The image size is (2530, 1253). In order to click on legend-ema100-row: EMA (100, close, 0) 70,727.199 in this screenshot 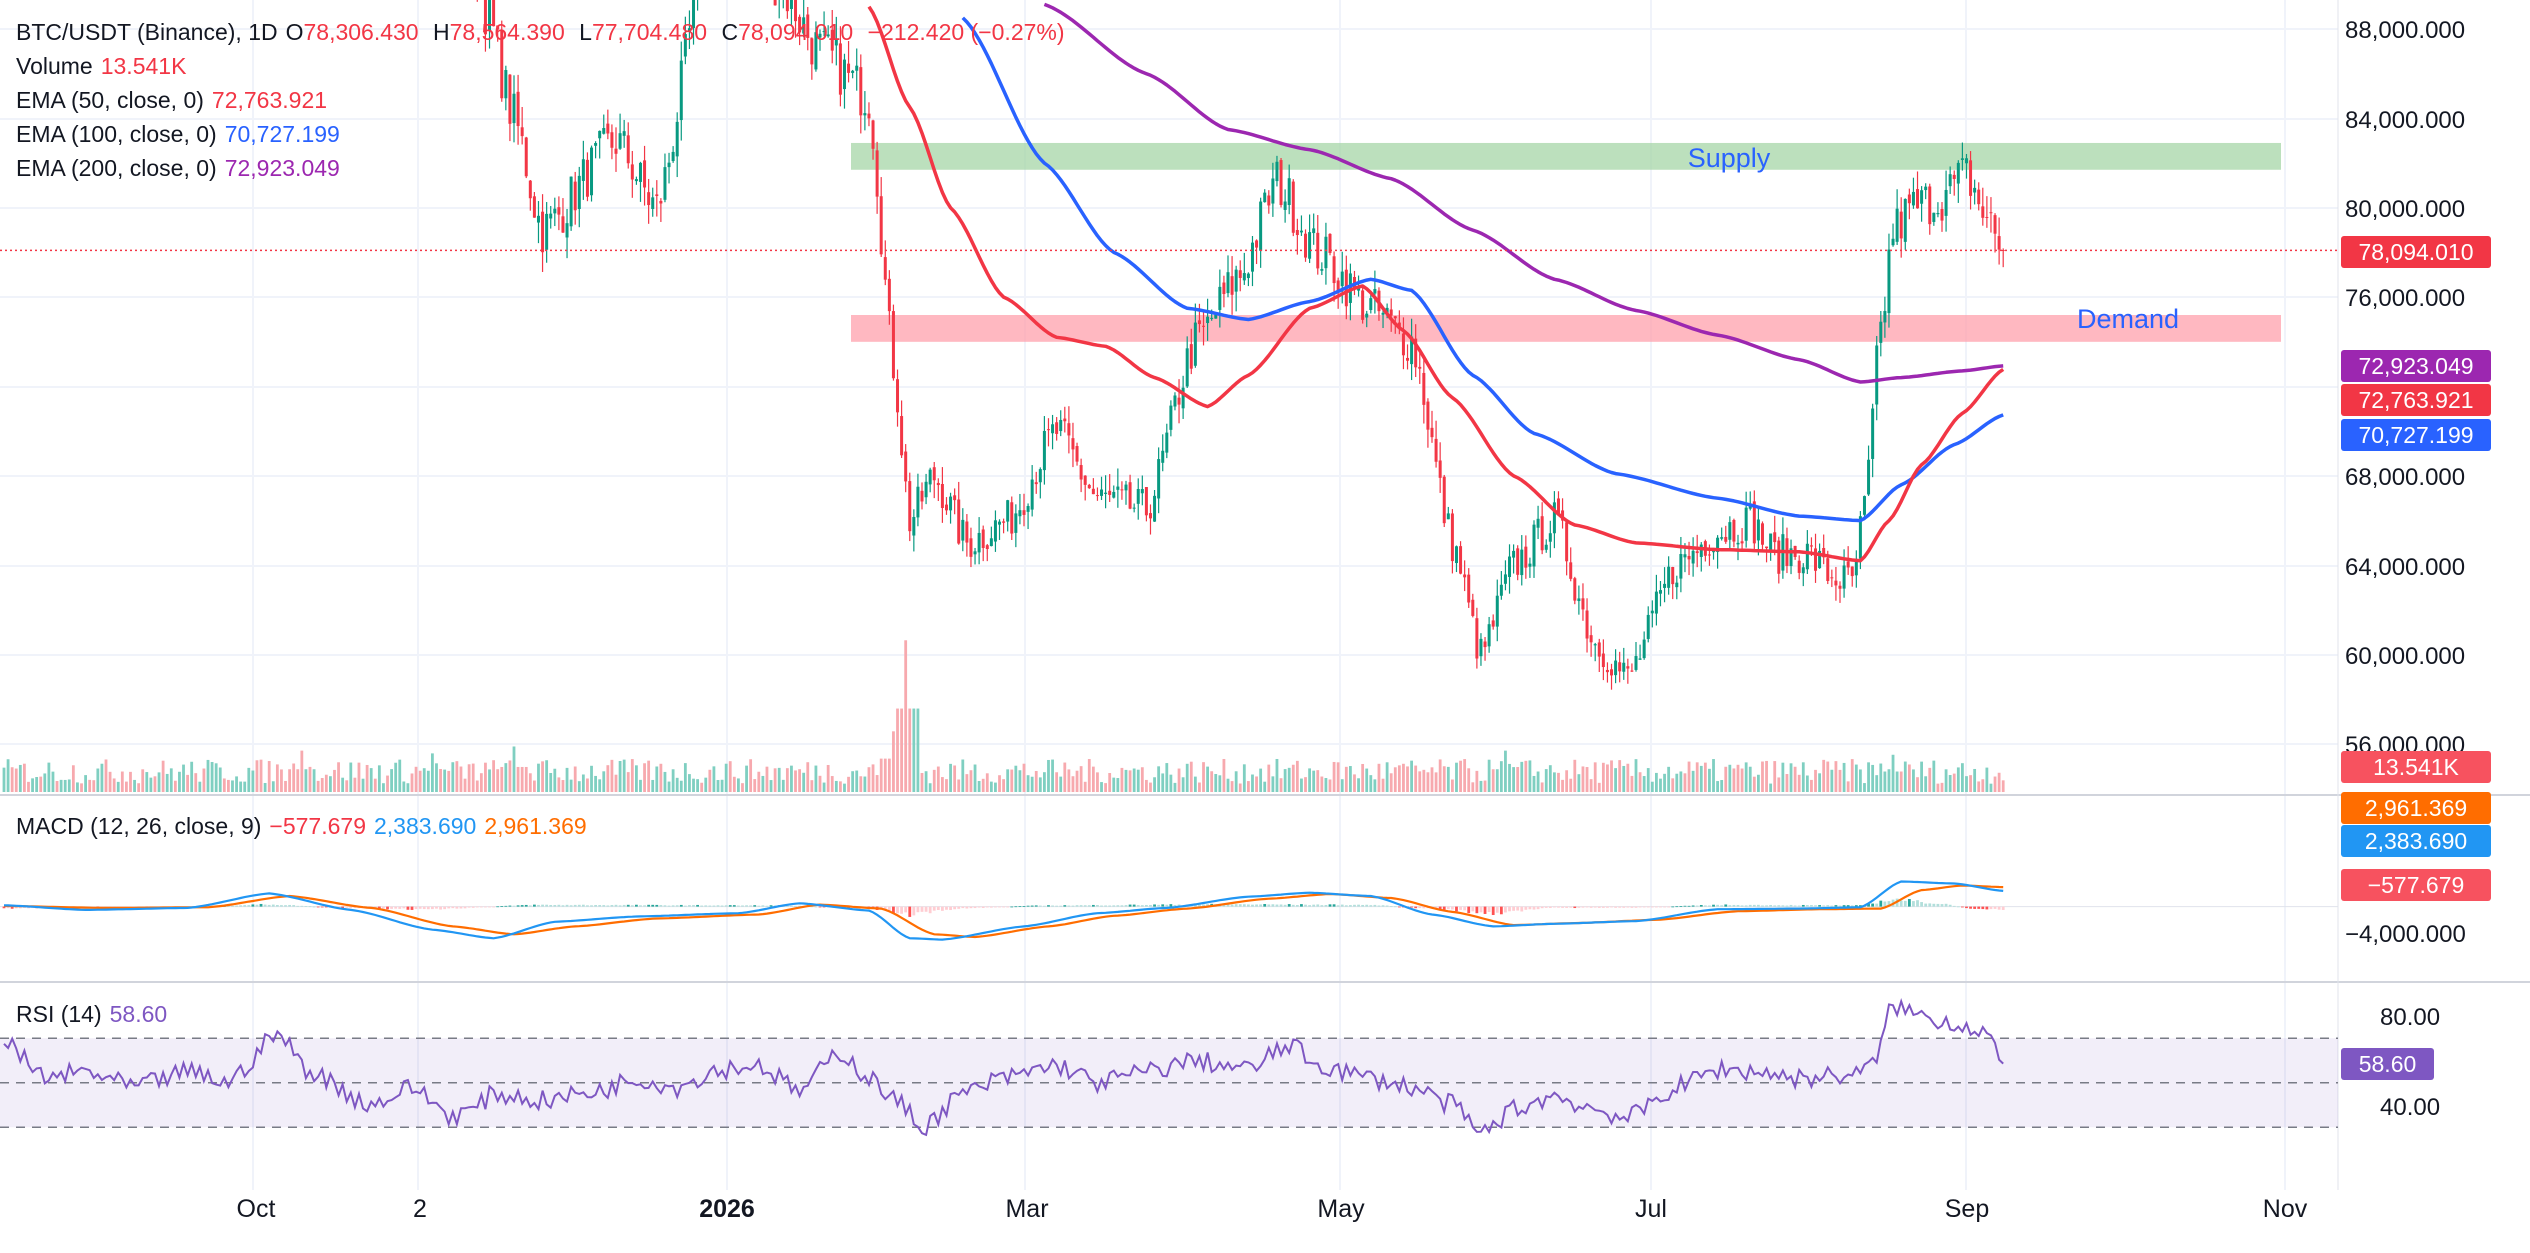, I will do `click(544, 134)`.